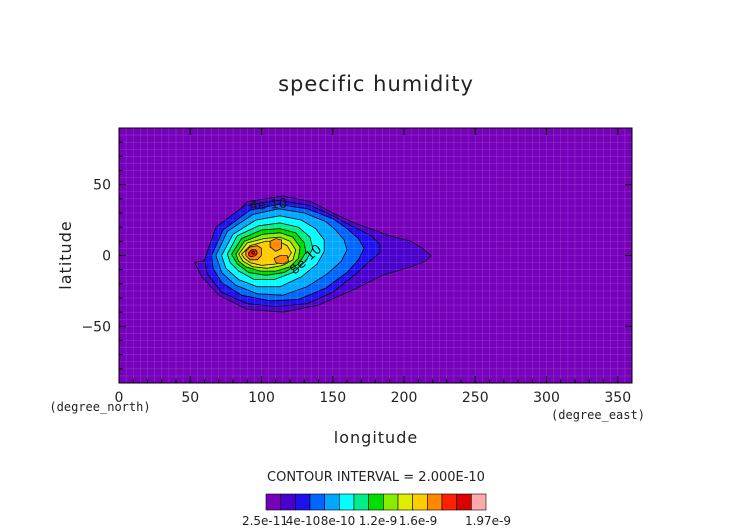 Image resolution: width=752 pixels, height=532 pixels. What do you see at coordinates (96, 327) in the screenshot?
I see `y-tick-label: −50` at bounding box center [96, 327].